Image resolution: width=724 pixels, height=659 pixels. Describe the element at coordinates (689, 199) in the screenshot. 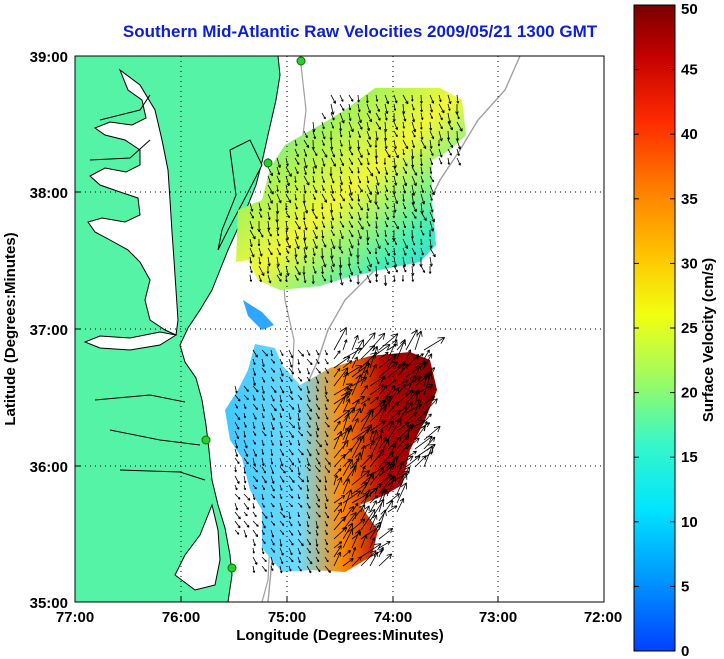

I see `colorbar-tick-label: 35` at that location.